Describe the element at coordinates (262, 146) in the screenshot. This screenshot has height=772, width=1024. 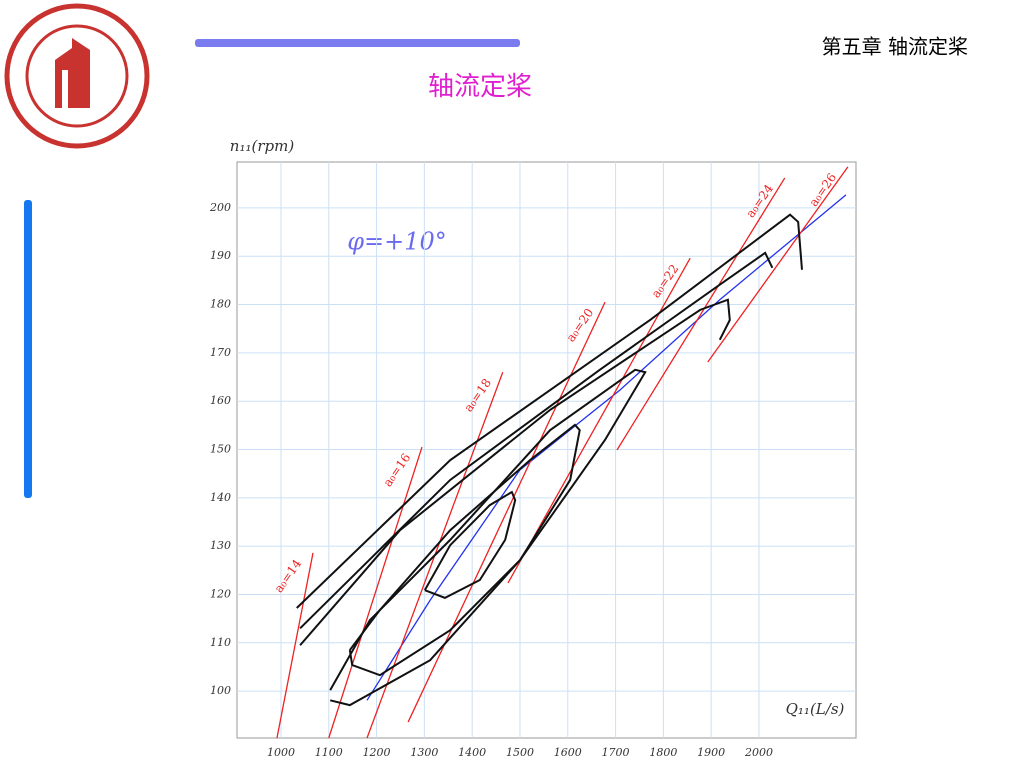
I see `y-axis-label: n₁₁(rpm)` at that location.